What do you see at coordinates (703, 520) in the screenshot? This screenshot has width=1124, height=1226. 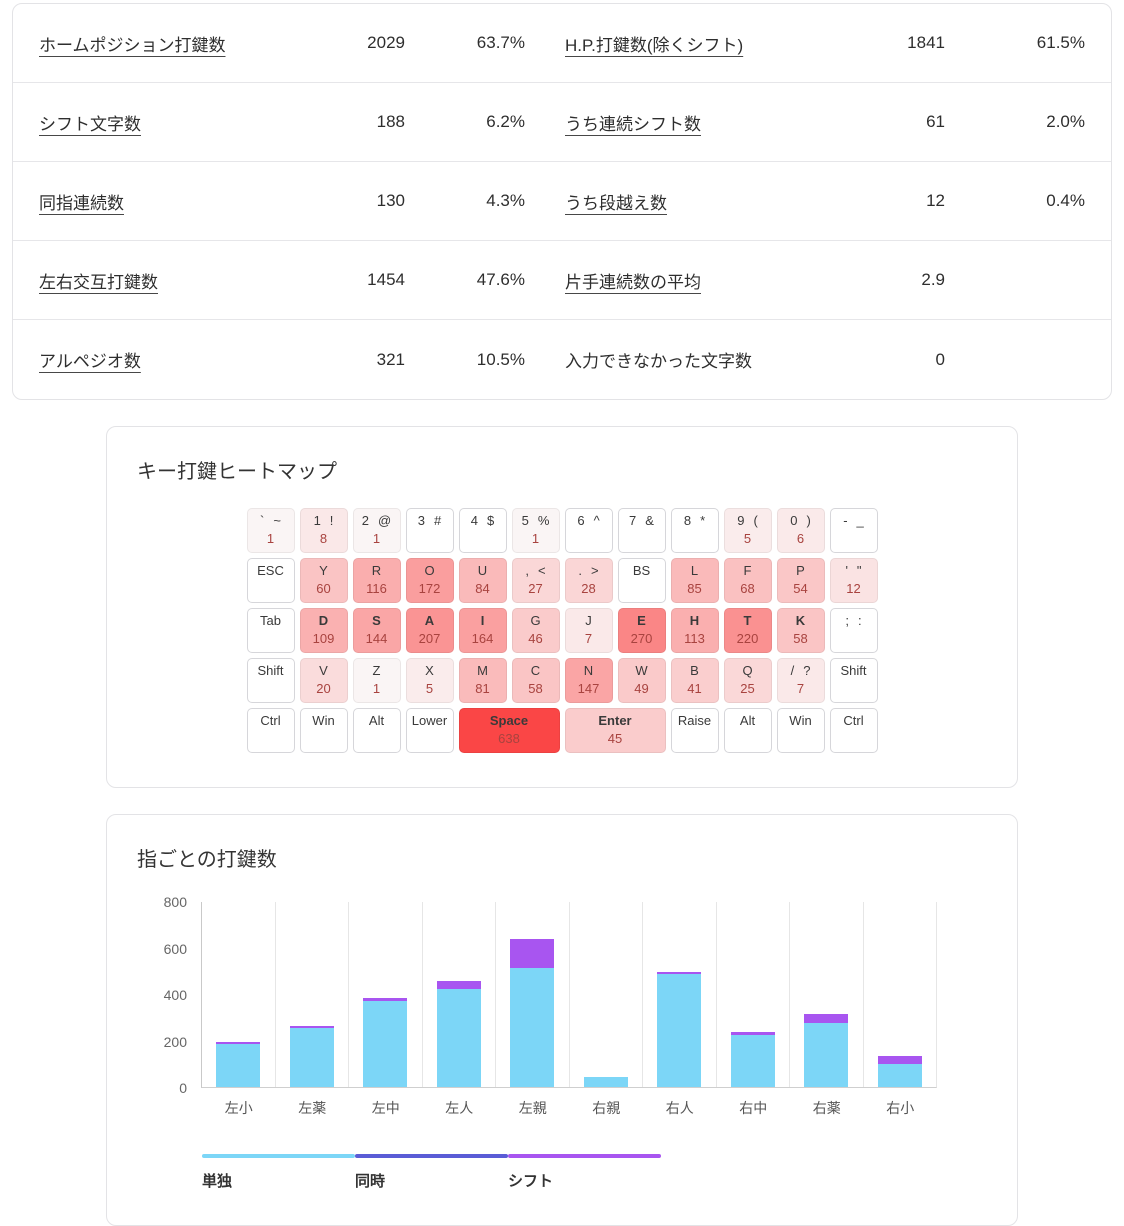 I see `key-shift-label: *` at bounding box center [703, 520].